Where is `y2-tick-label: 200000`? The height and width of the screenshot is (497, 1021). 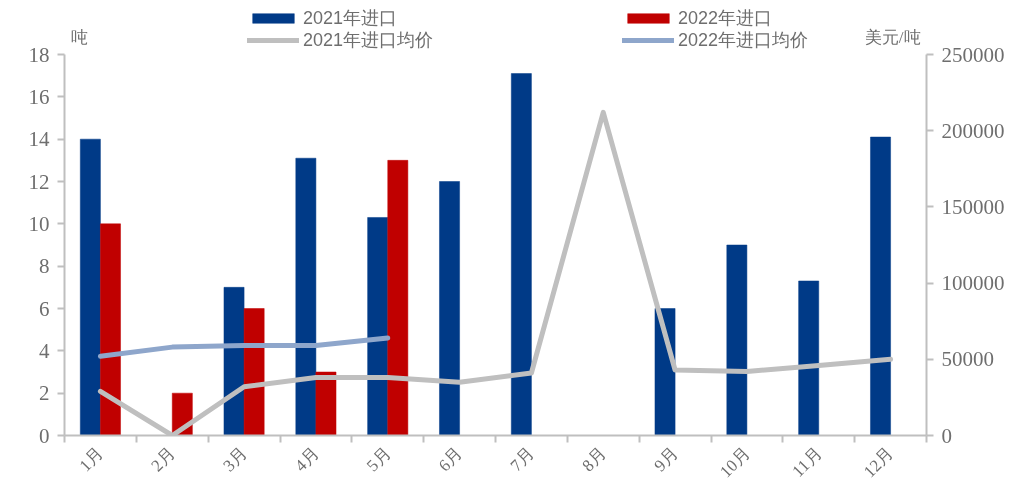 y2-tick-label: 200000 is located at coordinates (973, 130).